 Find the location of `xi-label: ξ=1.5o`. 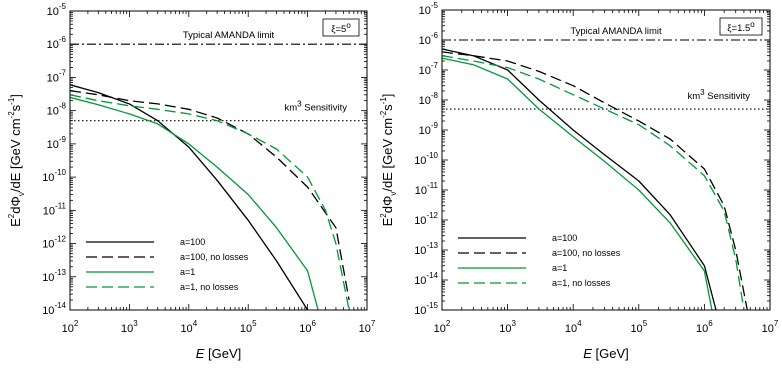

xi-label: ξ=1.5o is located at coordinates (741, 27).